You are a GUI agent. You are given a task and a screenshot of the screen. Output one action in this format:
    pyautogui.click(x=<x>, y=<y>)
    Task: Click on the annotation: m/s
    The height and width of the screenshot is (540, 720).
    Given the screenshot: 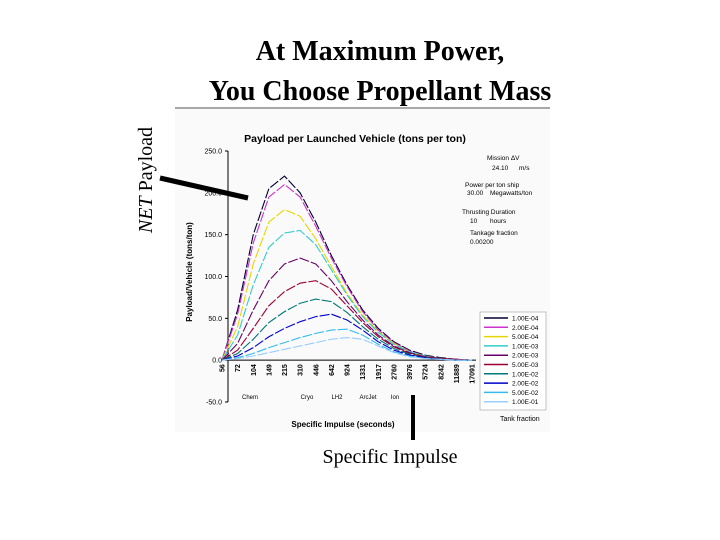 What is the action you would take?
    pyautogui.click(x=524, y=168)
    